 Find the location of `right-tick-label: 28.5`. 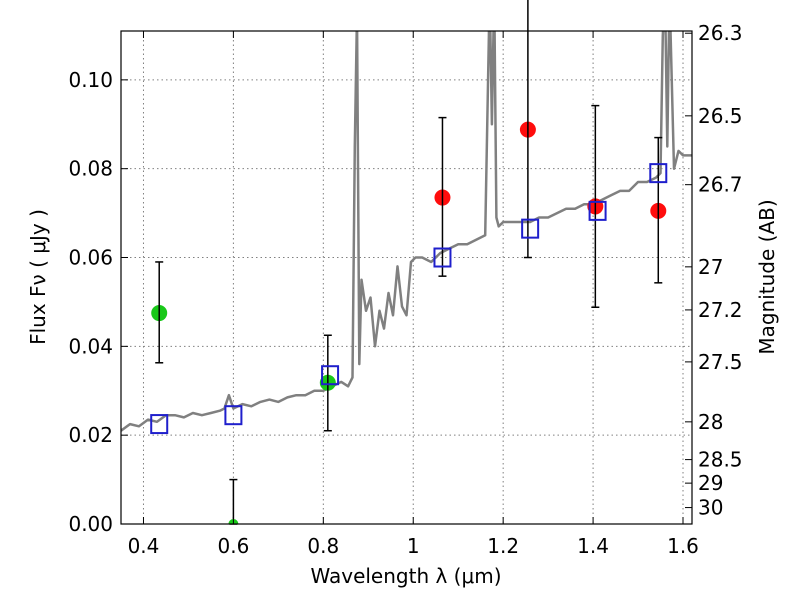

right-tick-label: 28.5 is located at coordinates (720, 460).